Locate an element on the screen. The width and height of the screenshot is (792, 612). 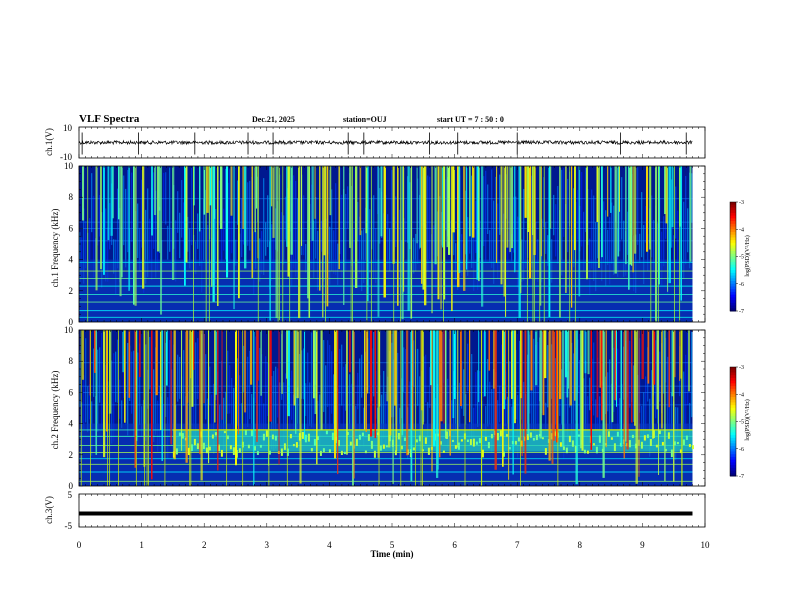
ch1-colorbar: -3 -4 -5 -6 -7 is located at coordinates (736, 257).